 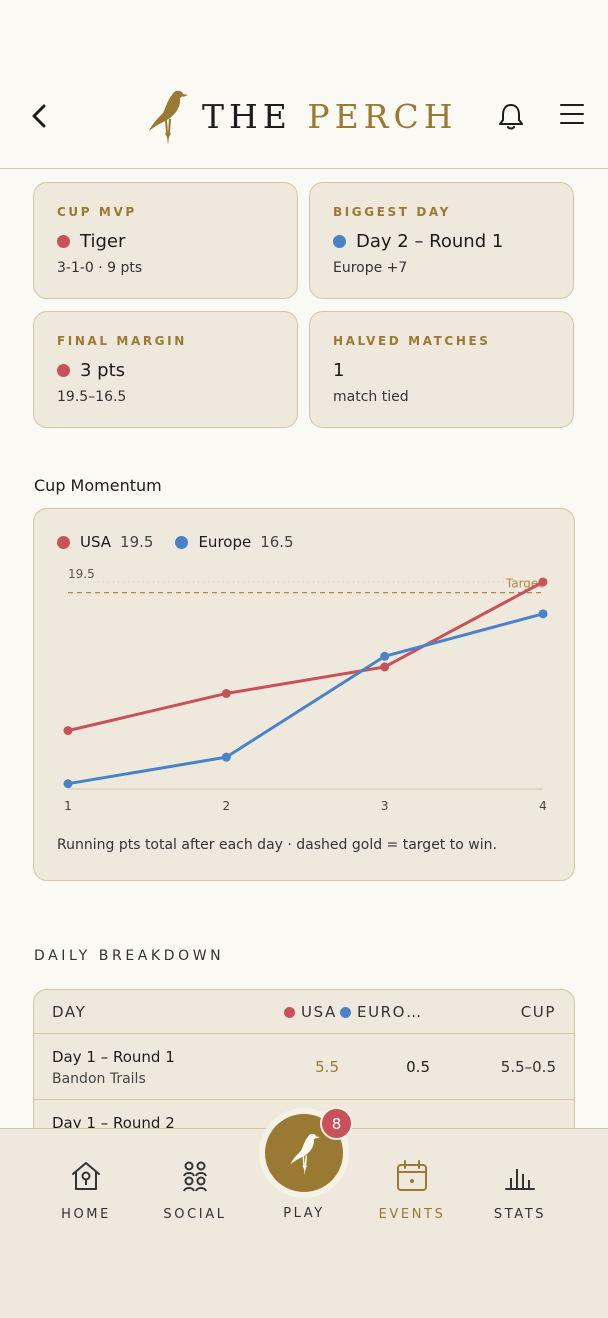 What do you see at coordinates (99, 1079) in the screenshot?
I see `row-course: Bandon Trails` at bounding box center [99, 1079].